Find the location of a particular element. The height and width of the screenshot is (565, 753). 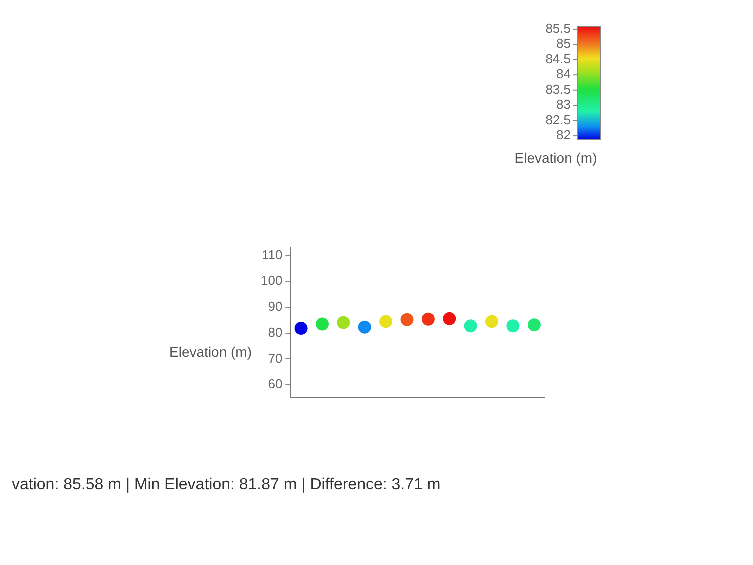

color-bar-label: 82 is located at coordinates (563, 135).